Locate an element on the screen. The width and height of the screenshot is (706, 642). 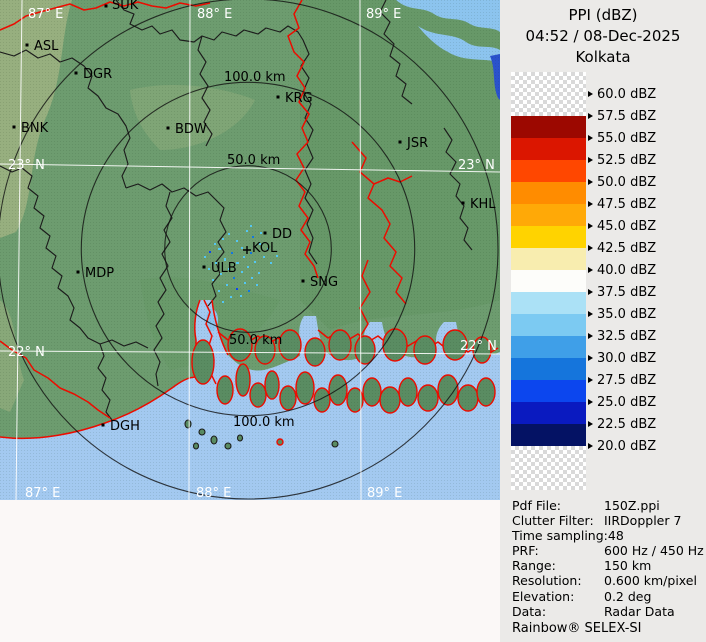
legend-entry: 35.0 dBZ is located at coordinates (622, 314).